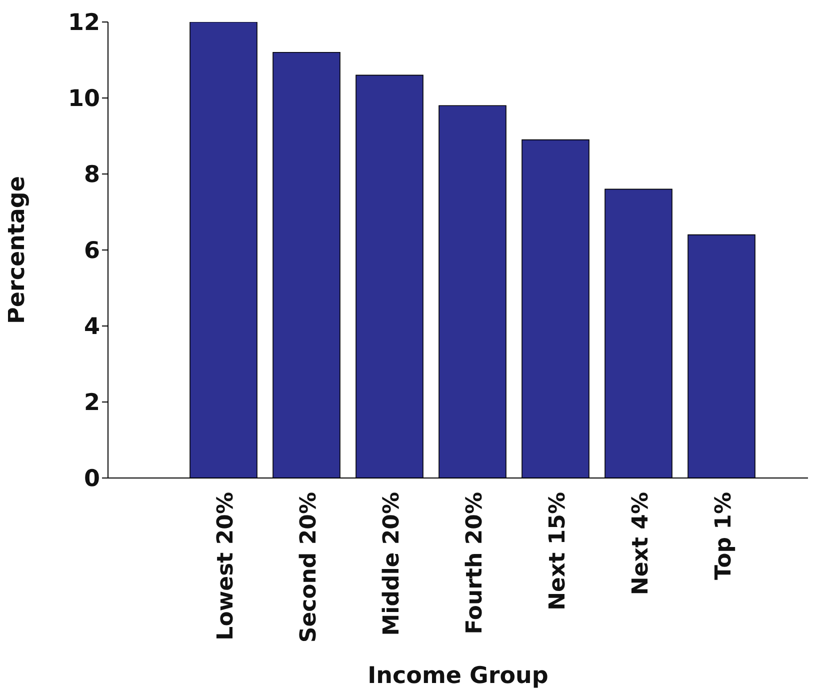 The height and width of the screenshot is (693, 823). I want to click on y-tick-label: 0, so click(92, 479).